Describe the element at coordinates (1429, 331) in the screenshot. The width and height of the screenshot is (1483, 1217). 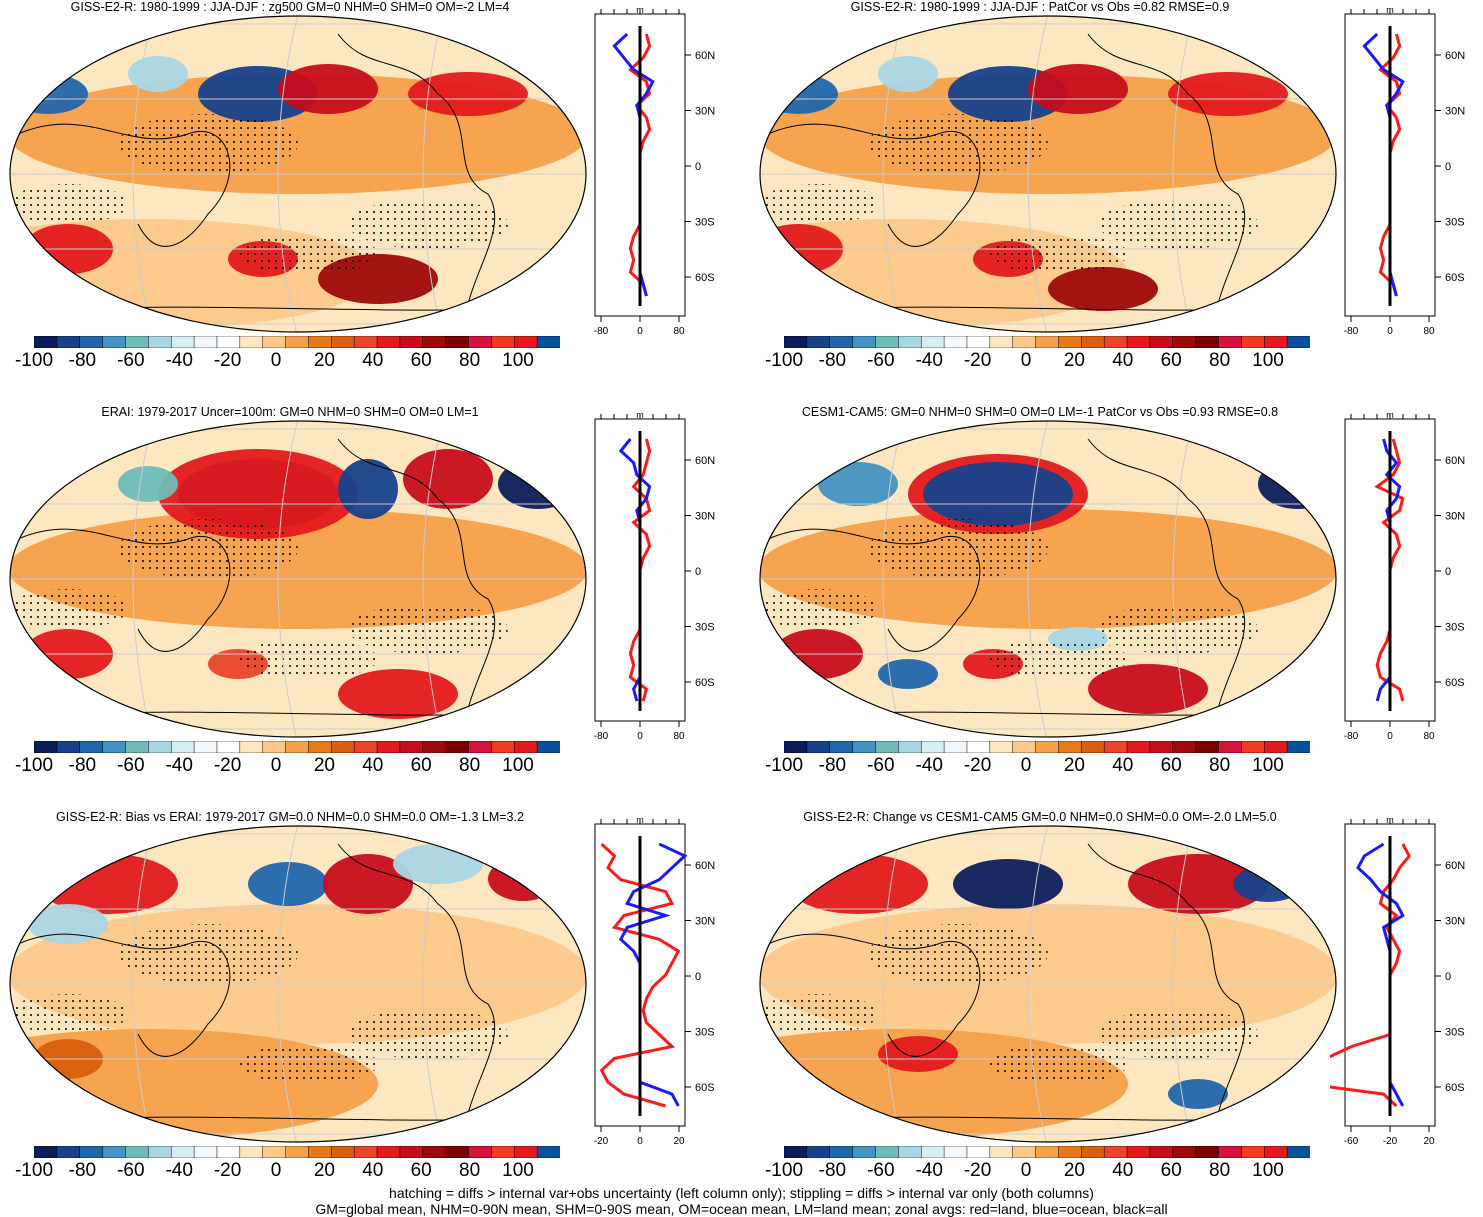
I see `zonal-xtick-label: 80` at that location.